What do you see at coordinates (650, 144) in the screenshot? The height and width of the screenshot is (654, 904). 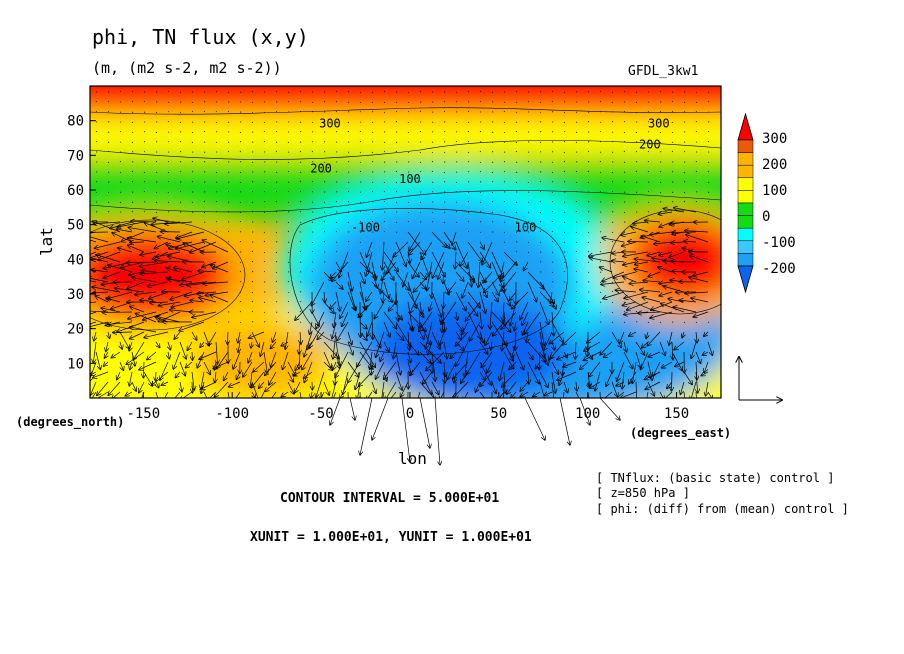 I see `contour-label: 200` at bounding box center [650, 144].